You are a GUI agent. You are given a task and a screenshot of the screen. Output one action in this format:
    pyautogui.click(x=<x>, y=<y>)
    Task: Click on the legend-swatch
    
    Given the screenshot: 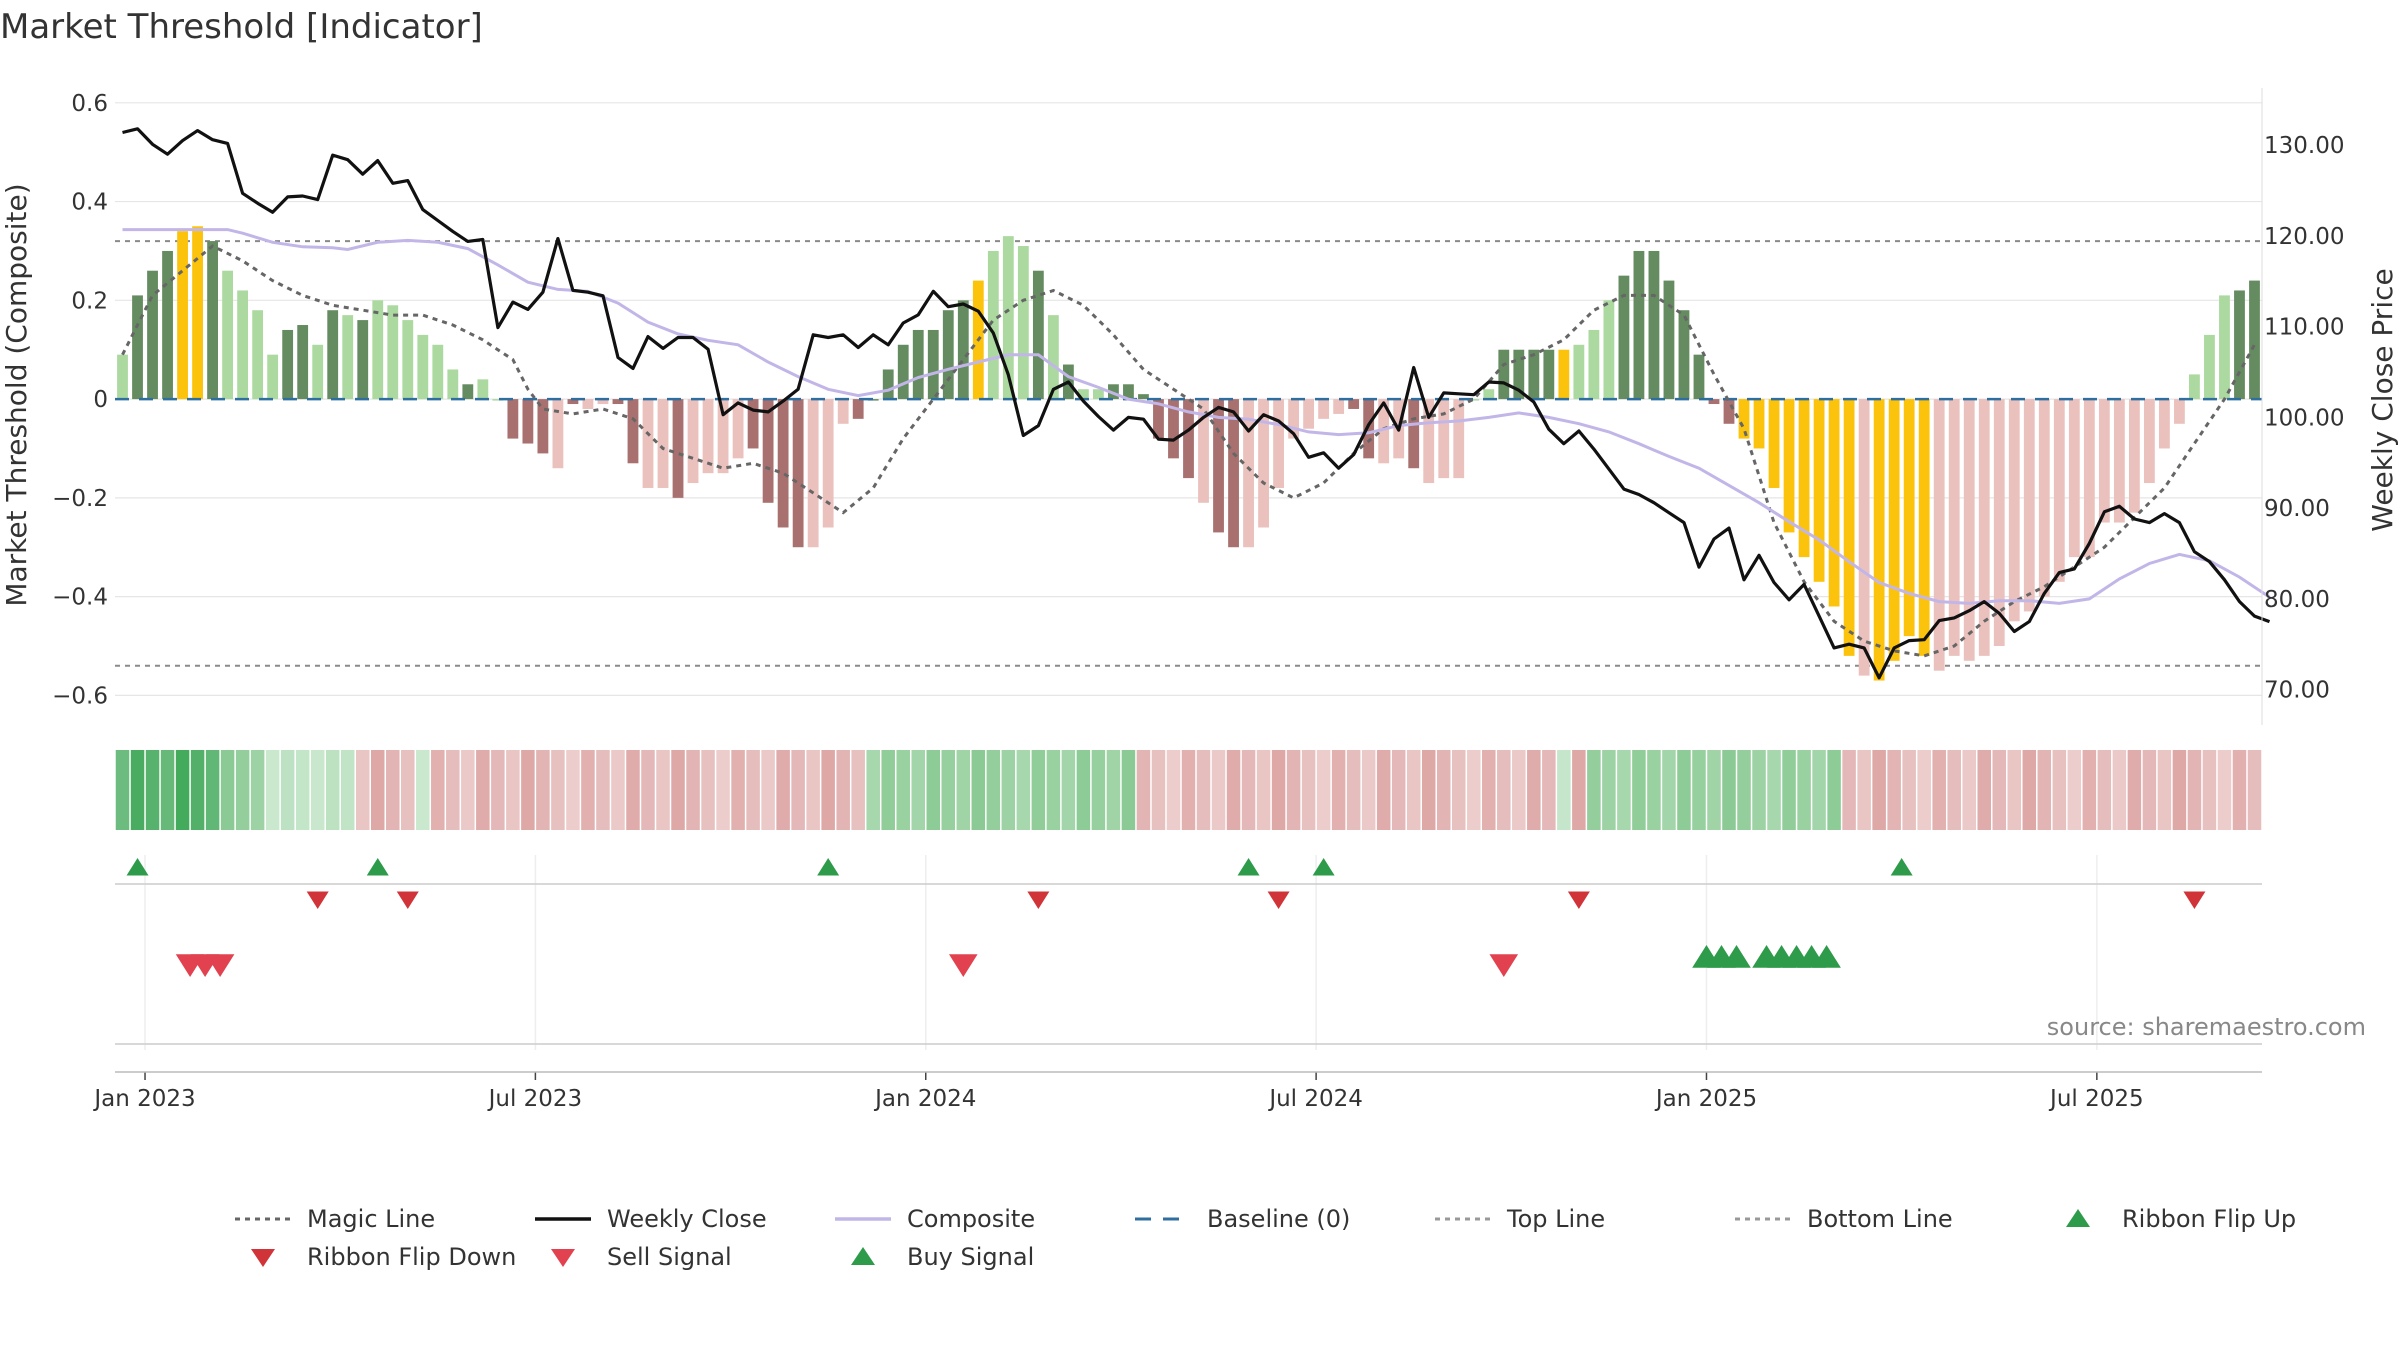 What is the action you would take?
    pyautogui.click(x=563, y=1258)
    